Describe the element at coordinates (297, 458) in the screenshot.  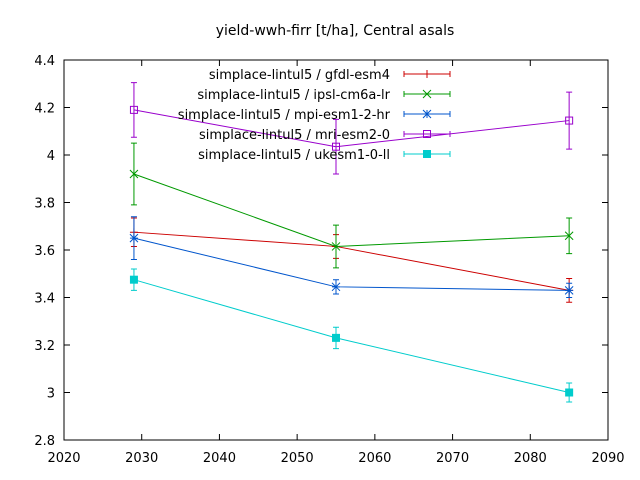
I see `x-tick-label: 2050` at that location.